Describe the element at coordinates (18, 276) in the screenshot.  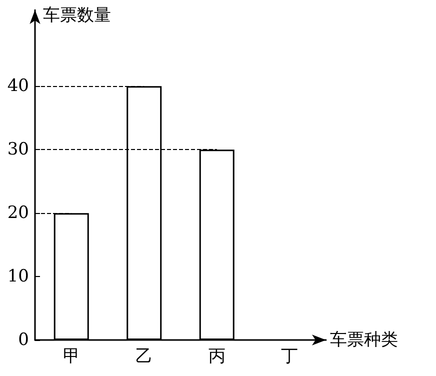
I see `y-tick-label: 10` at that location.